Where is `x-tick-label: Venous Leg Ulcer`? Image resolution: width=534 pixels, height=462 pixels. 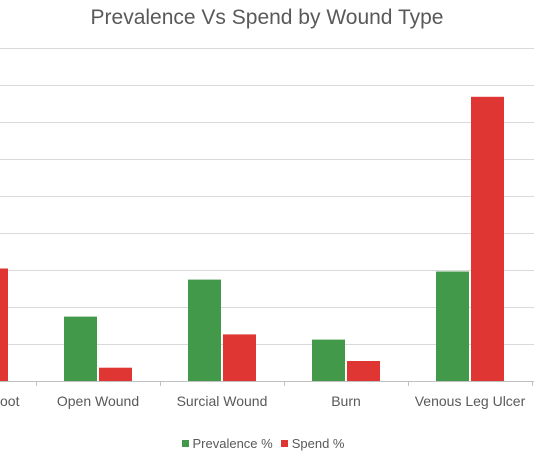 x-tick-label: Venous Leg Ulcer is located at coordinates (470, 401).